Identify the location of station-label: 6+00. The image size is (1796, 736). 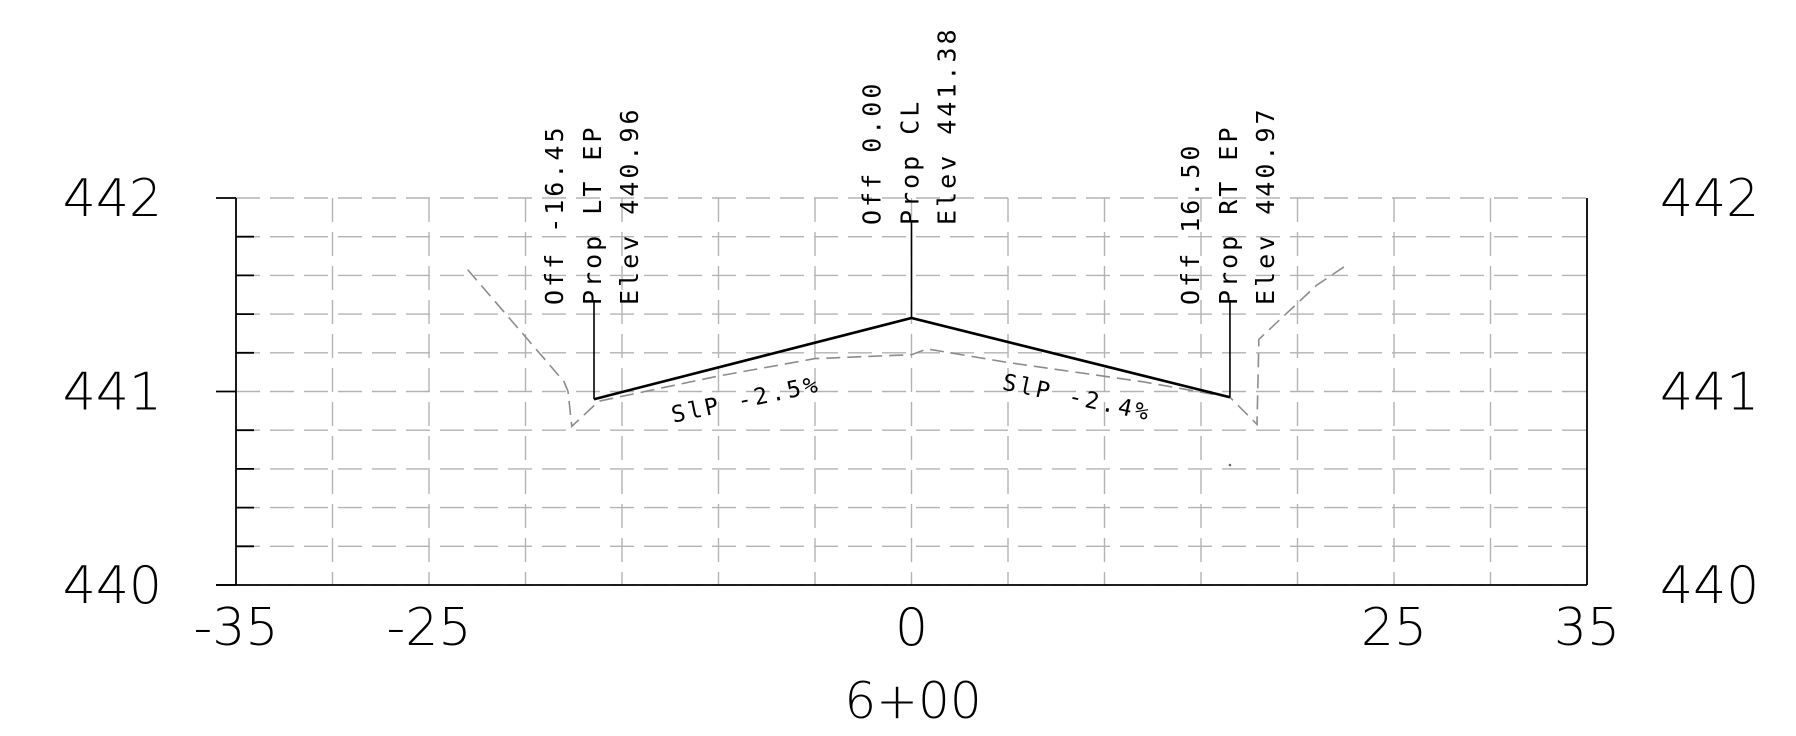
(912, 701).